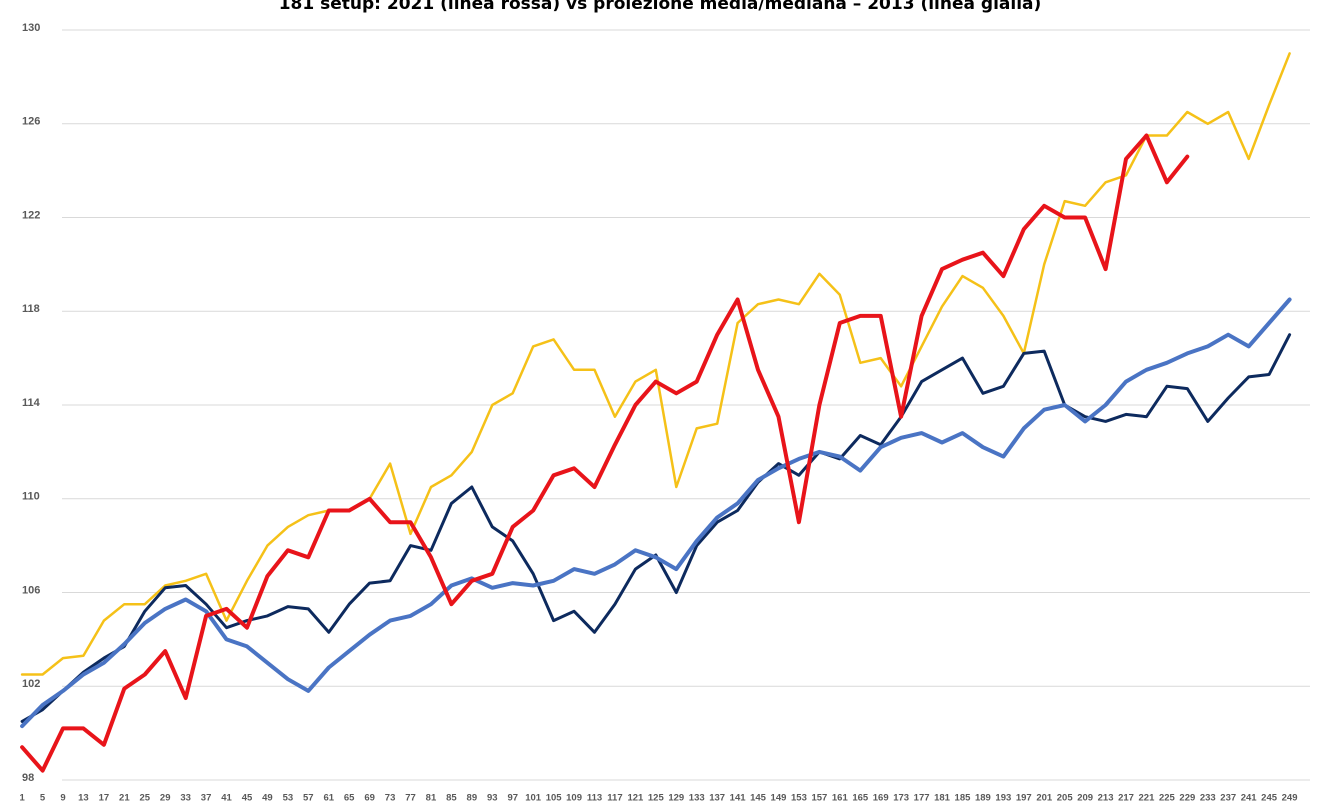 Image resolution: width=1319 pixels, height=810 pixels. Describe the element at coordinates (165, 798) in the screenshot. I see `x-tick-label: 29` at that location.